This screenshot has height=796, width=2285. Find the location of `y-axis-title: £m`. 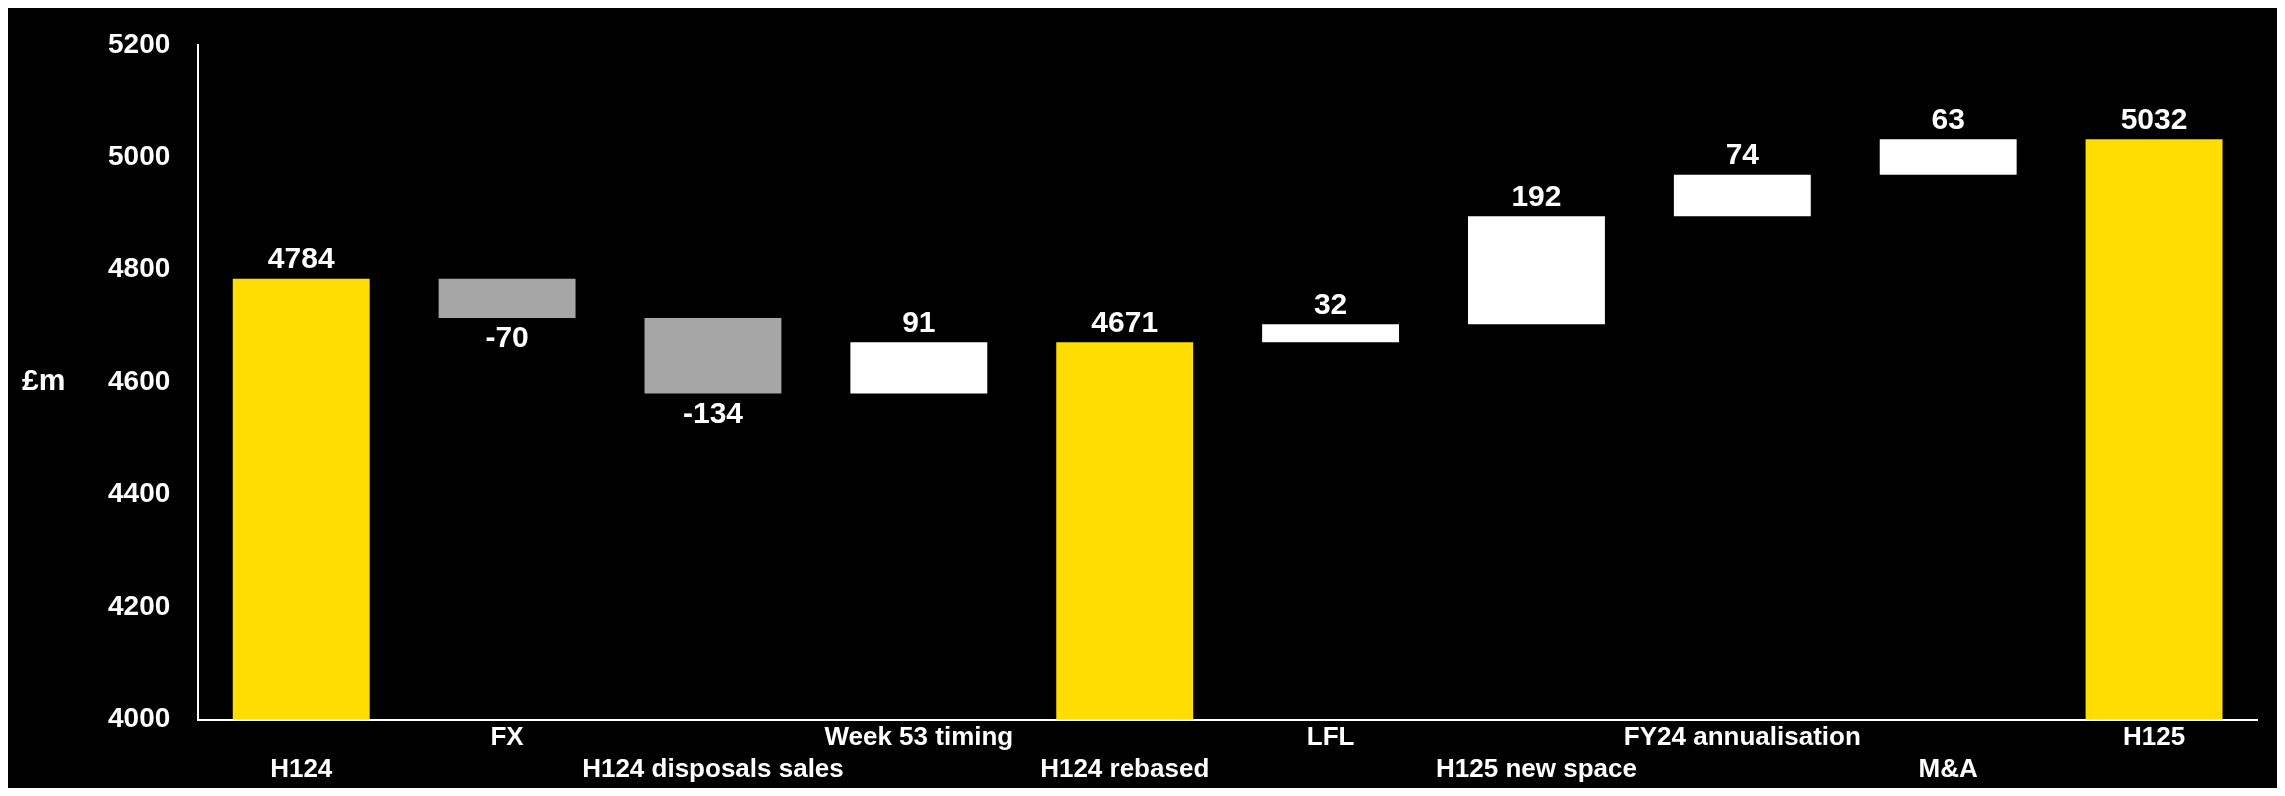

y-axis-title: £m is located at coordinates (44, 380).